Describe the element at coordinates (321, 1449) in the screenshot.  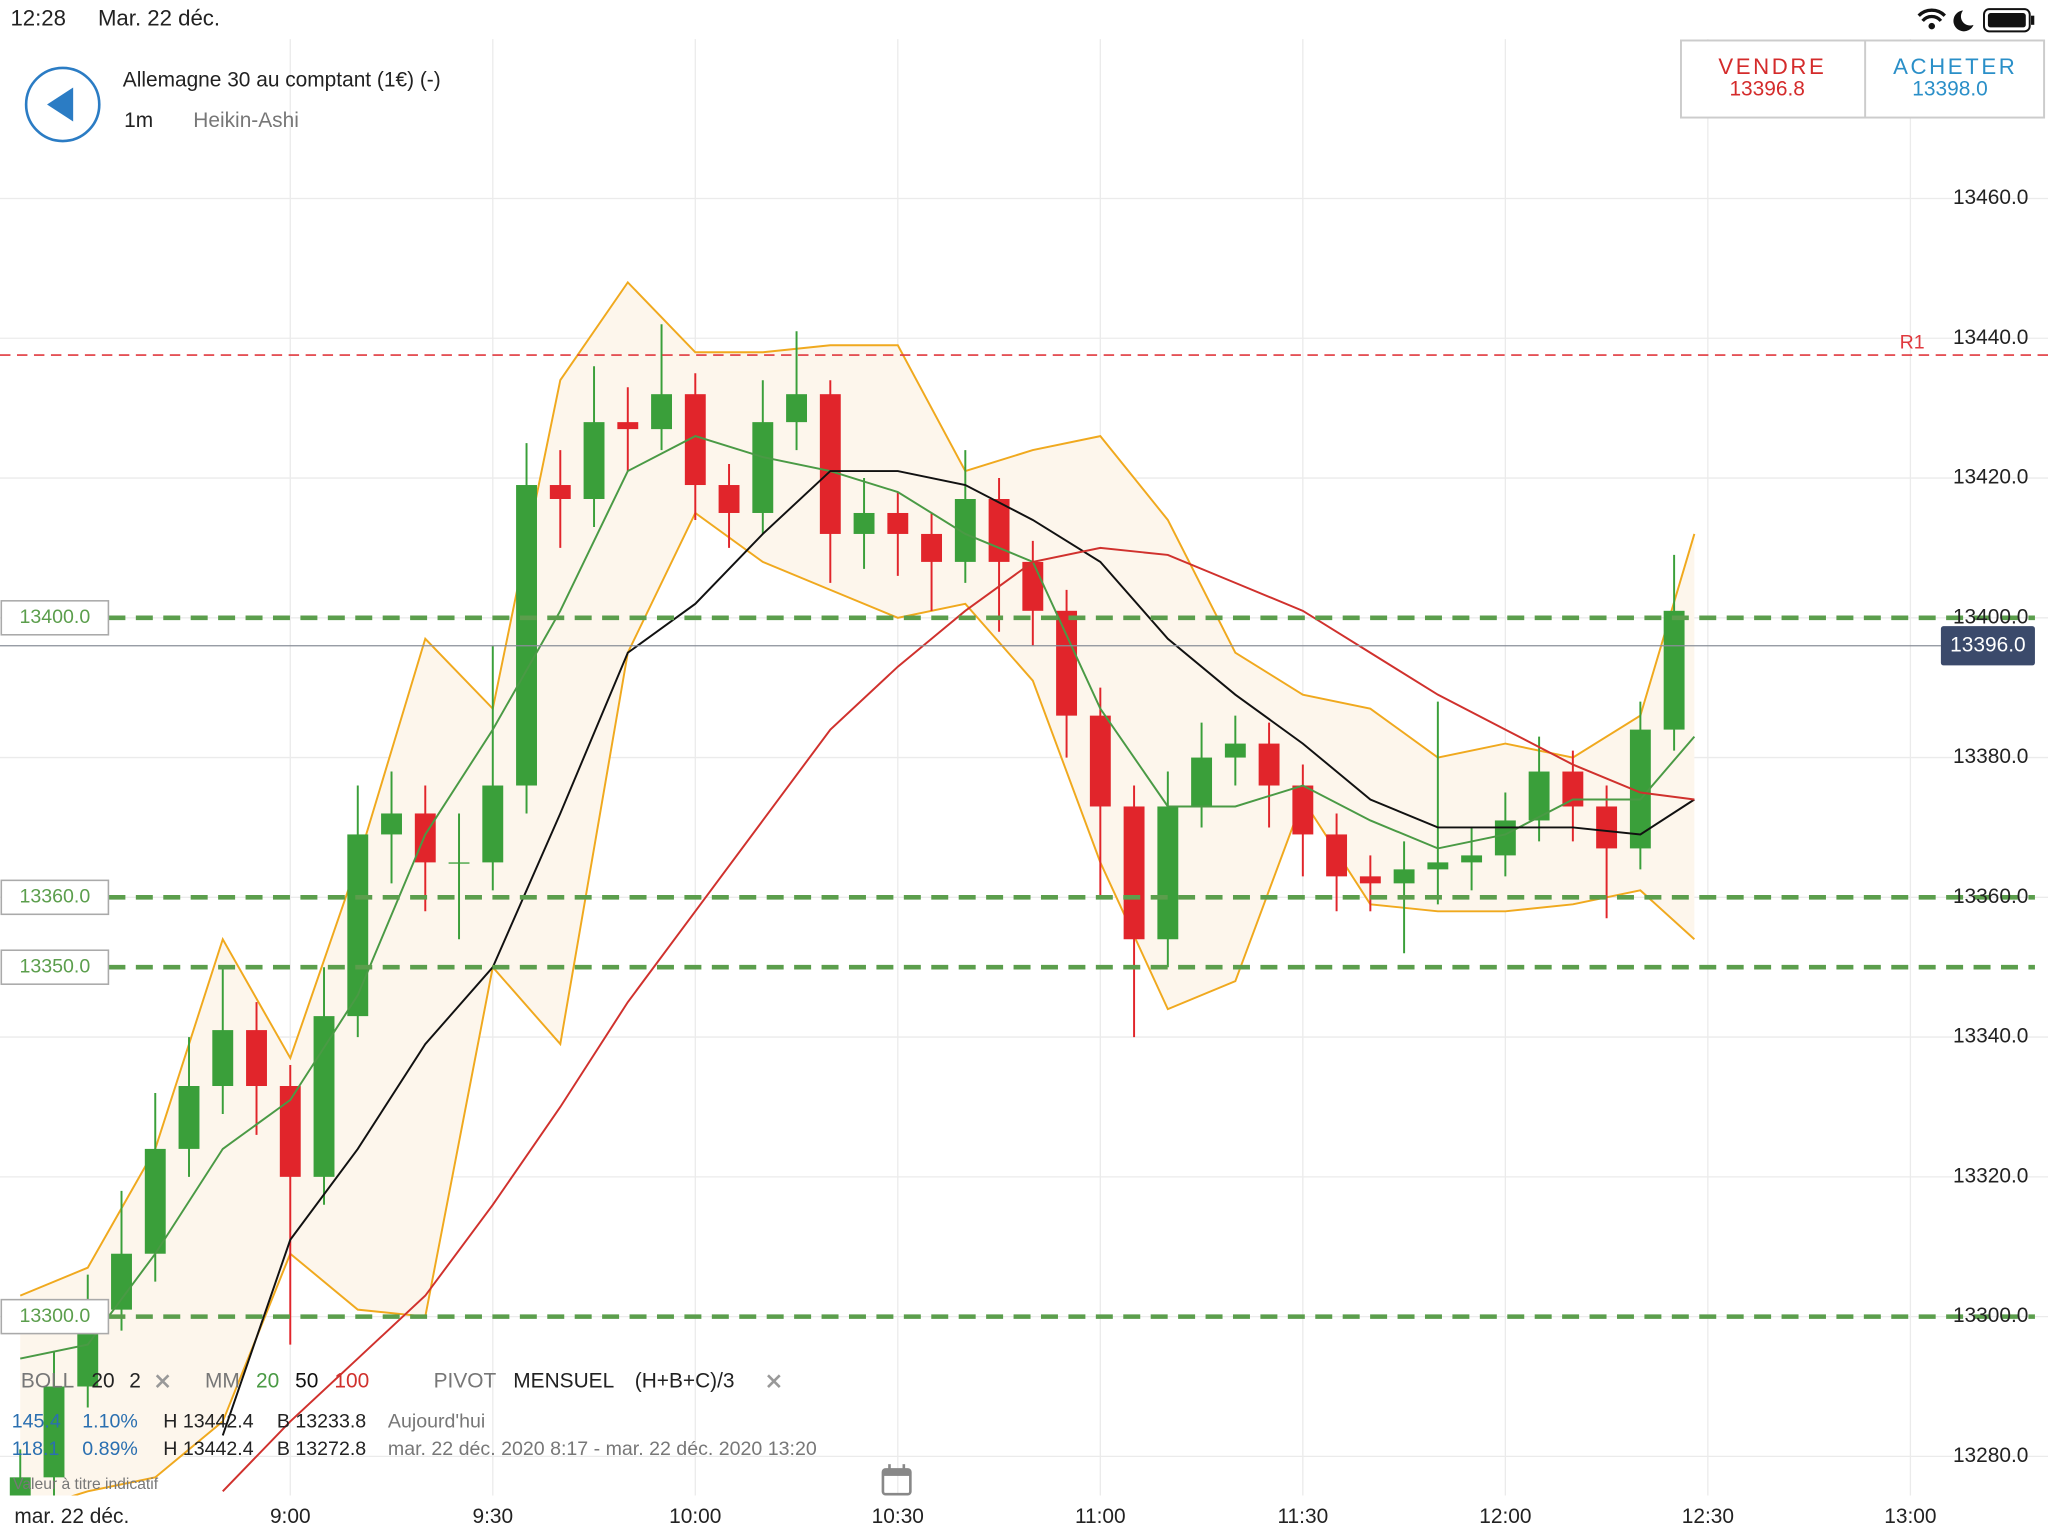
I see `stat-low: B 13272.8` at that location.